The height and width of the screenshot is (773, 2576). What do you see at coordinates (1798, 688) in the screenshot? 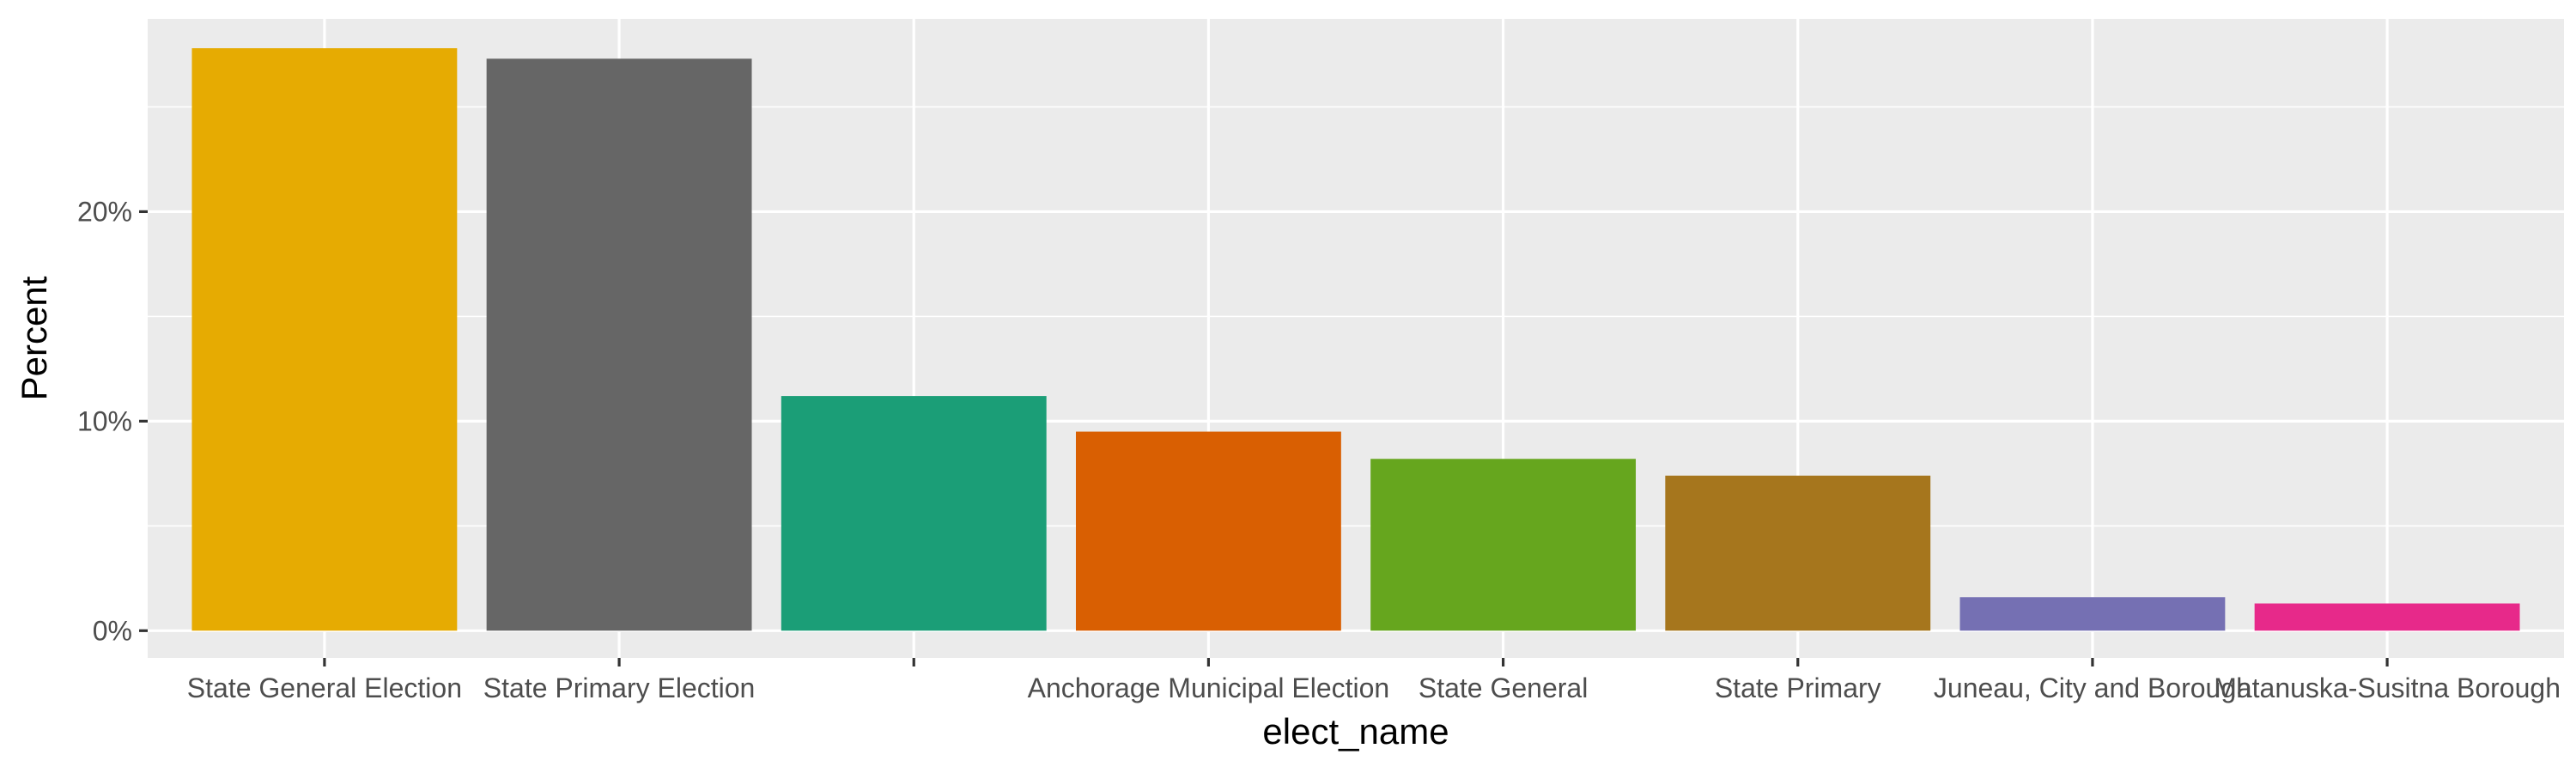
I see `x-tick-label: State Primary` at bounding box center [1798, 688].